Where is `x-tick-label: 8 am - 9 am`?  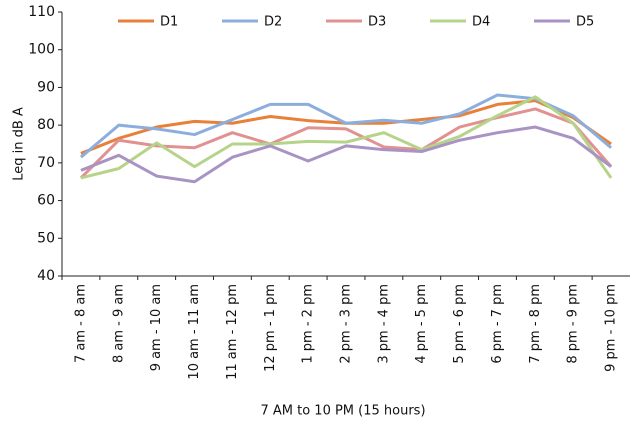
x-tick-label: 8 am - 9 am is located at coordinates (118, 323).